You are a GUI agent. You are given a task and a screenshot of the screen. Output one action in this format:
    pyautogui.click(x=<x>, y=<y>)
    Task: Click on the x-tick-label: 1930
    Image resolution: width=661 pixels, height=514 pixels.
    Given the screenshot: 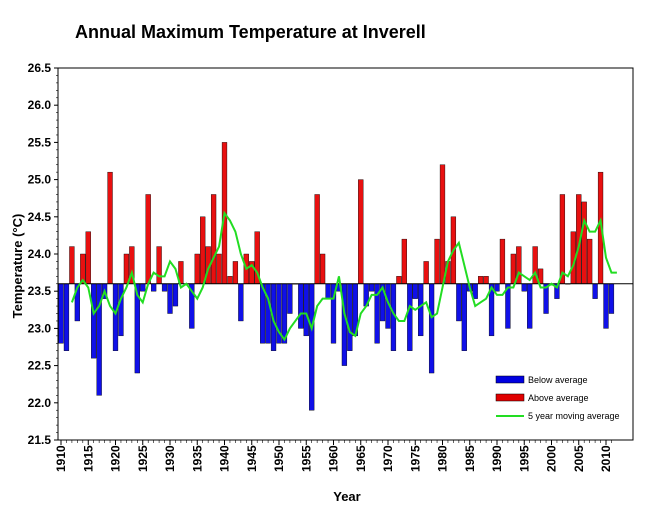 What is the action you would take?
    pyautogui.click(x=170, y=458)
    